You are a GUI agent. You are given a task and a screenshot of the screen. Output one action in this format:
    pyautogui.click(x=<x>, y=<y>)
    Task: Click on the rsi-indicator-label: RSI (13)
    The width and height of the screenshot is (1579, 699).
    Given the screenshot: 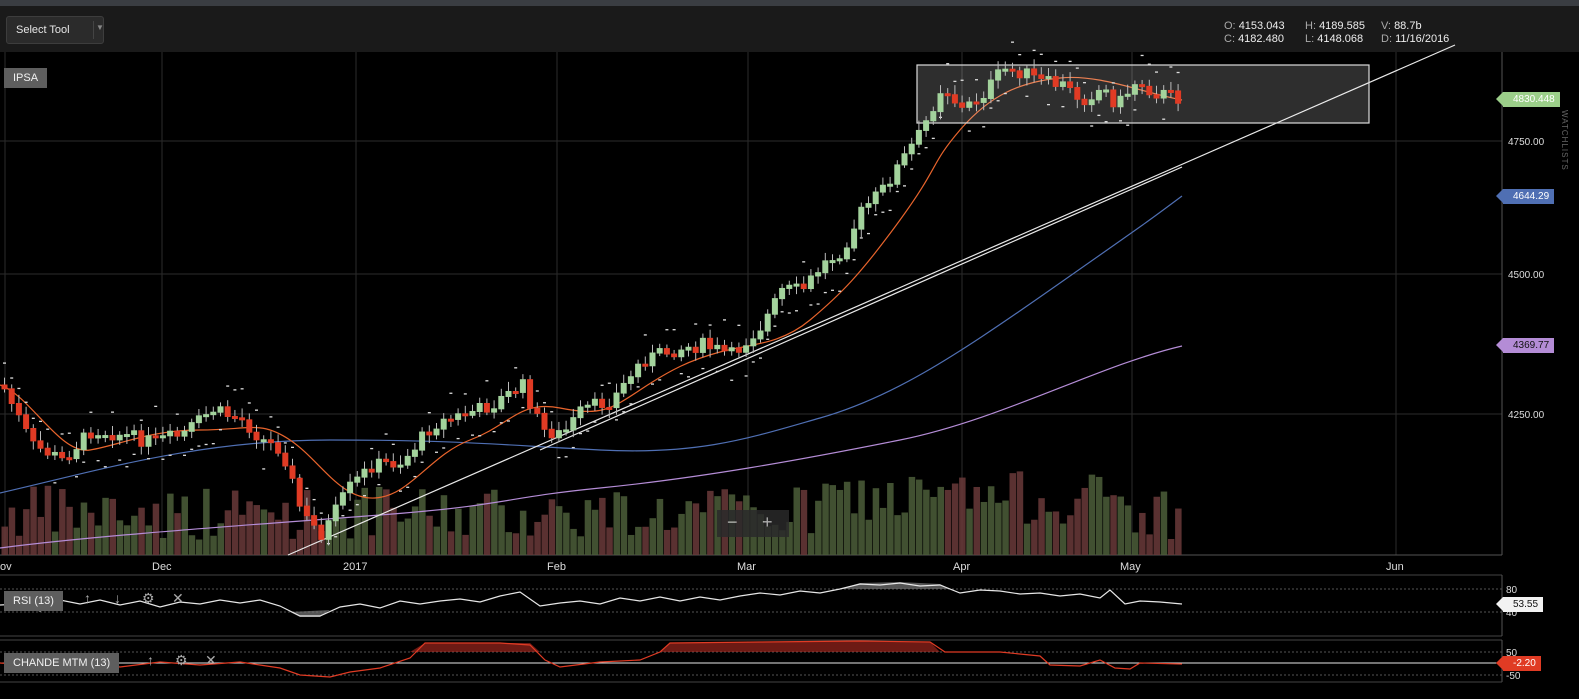 What is the action you would take?
    pyautogui.click(x=33, y=601)
    